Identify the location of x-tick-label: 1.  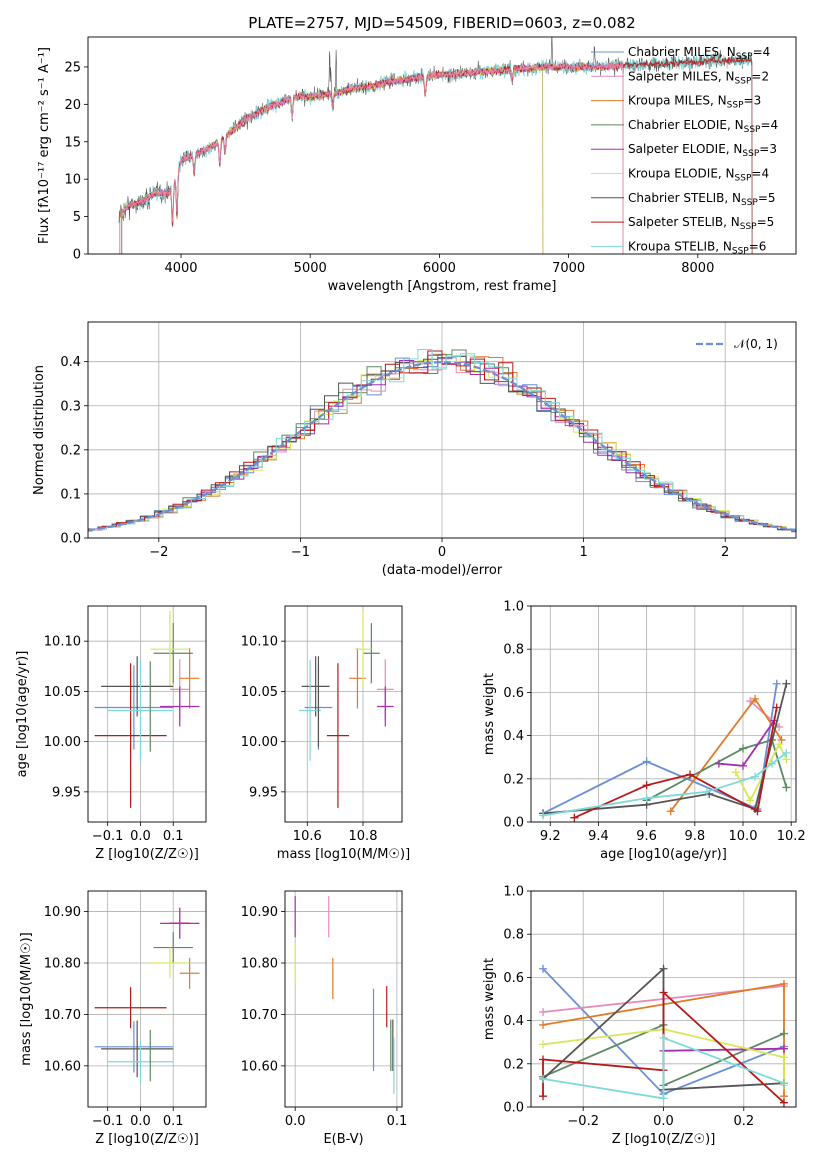
(583, 552).